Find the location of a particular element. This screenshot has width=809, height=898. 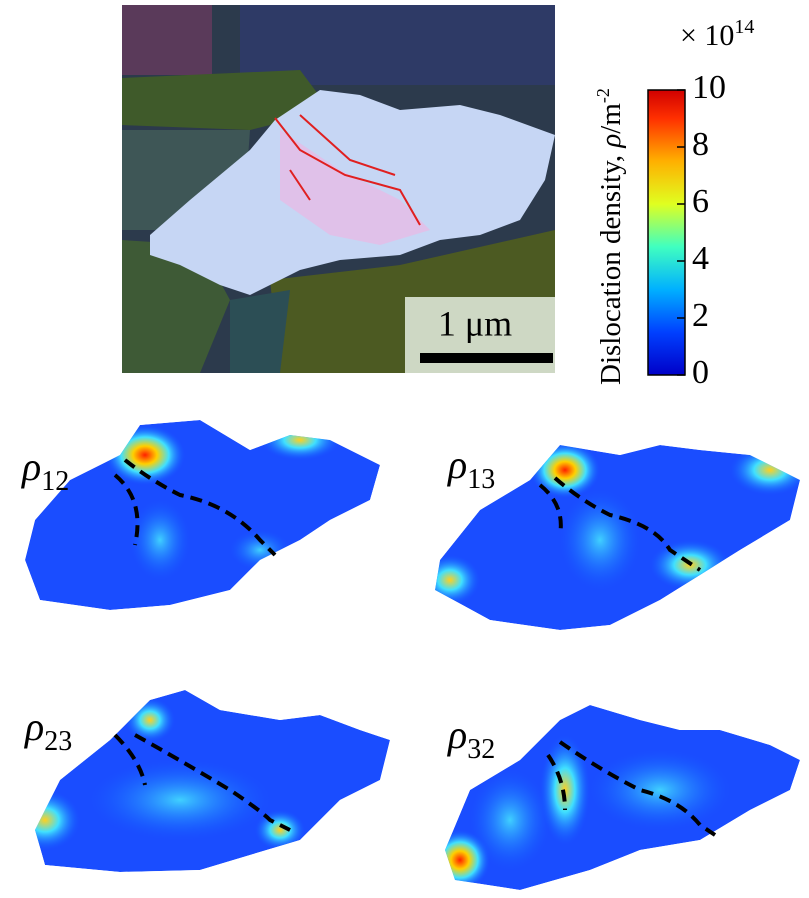

colorbar-label: Dislocation density, ρ/m-2 is located at coordinates (610, 236).